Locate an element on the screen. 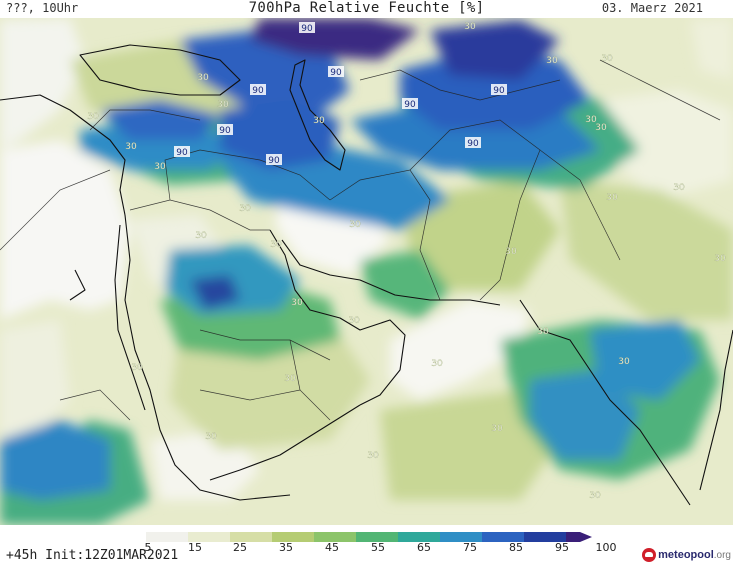 The image size is (733, 566). colorbar is located at coordinates (348, 537).